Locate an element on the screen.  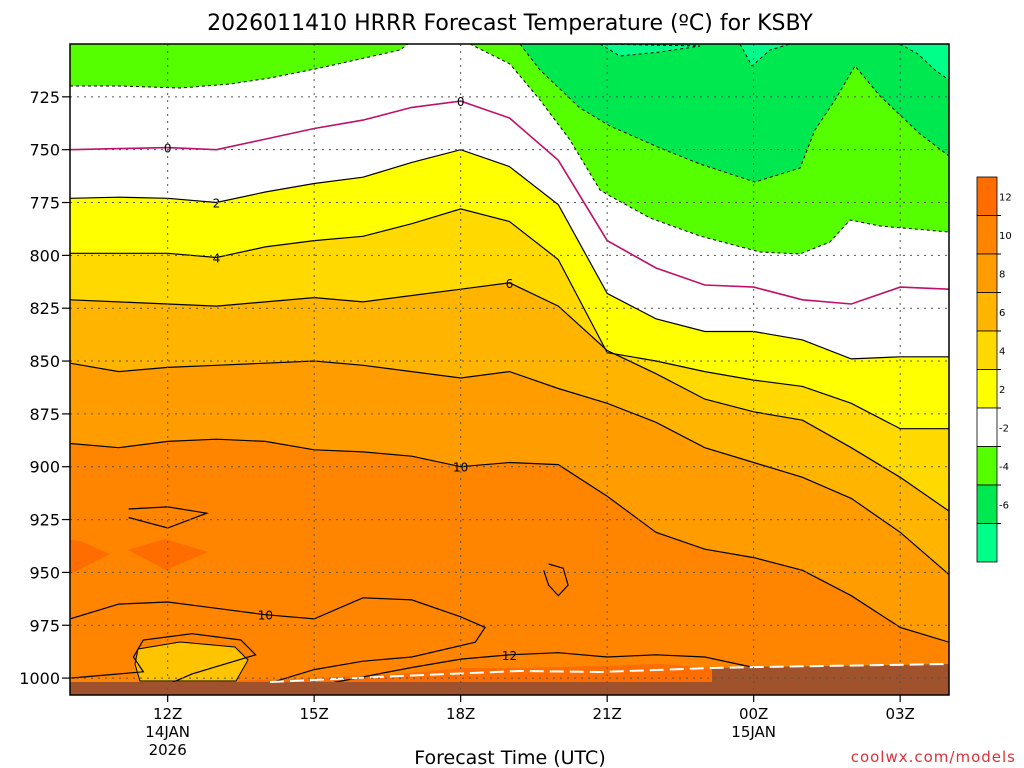
contour-label-3: 4 is located at coordinates (217, 258).